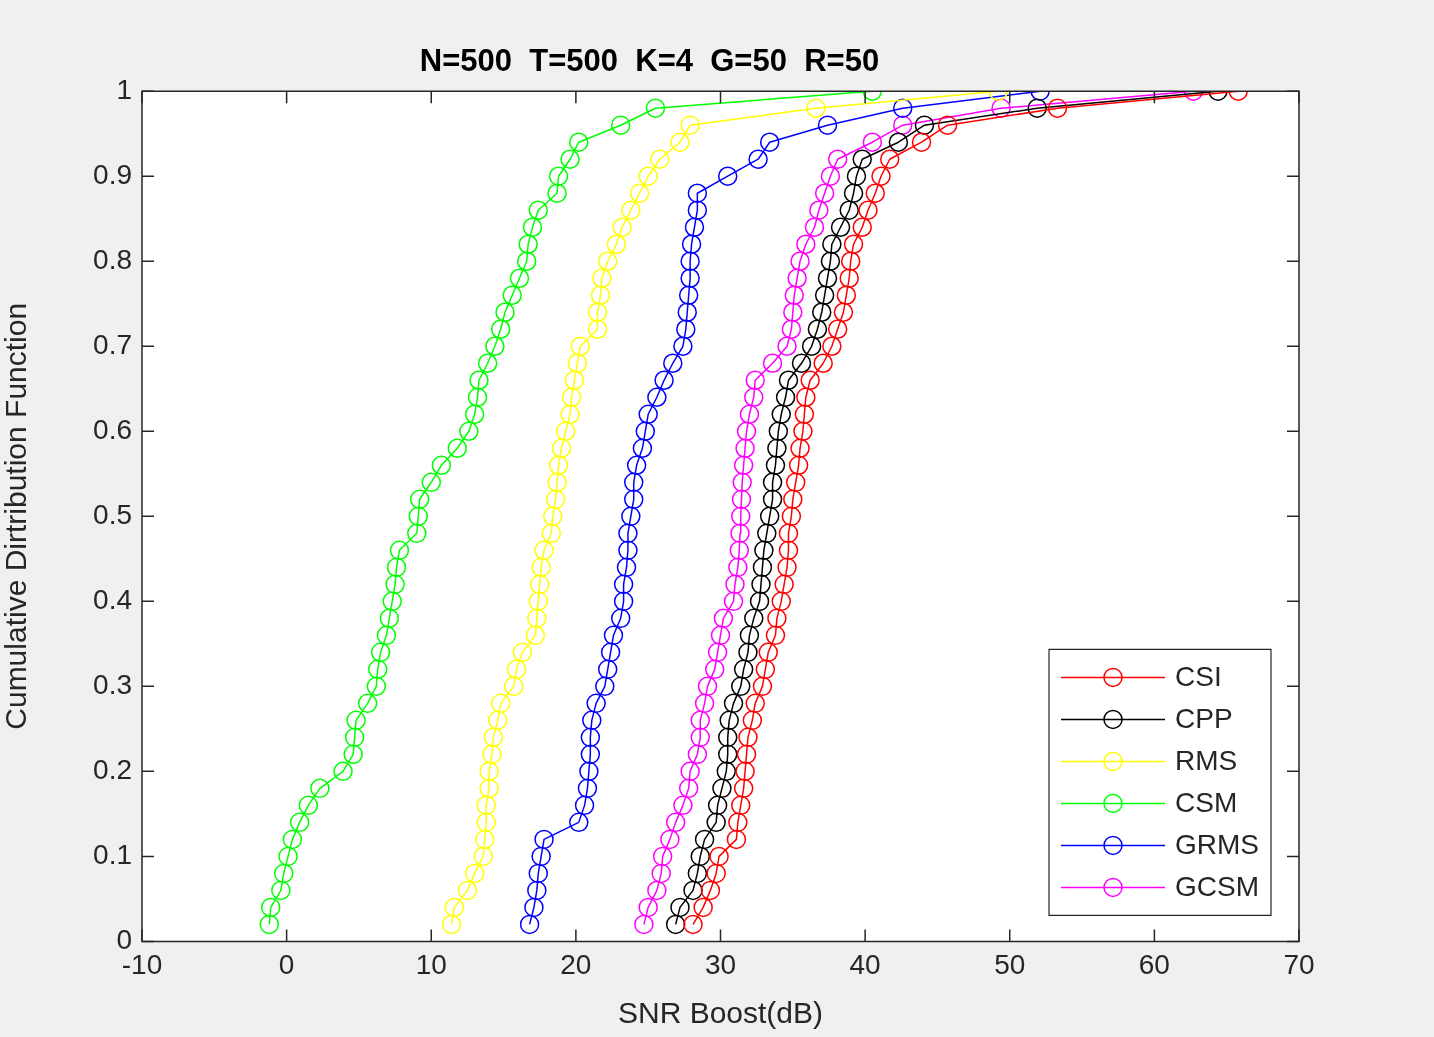  Describe the element at coordinates (576, 964) in the screenshot. I see `x-tick-label: 20` at that location.